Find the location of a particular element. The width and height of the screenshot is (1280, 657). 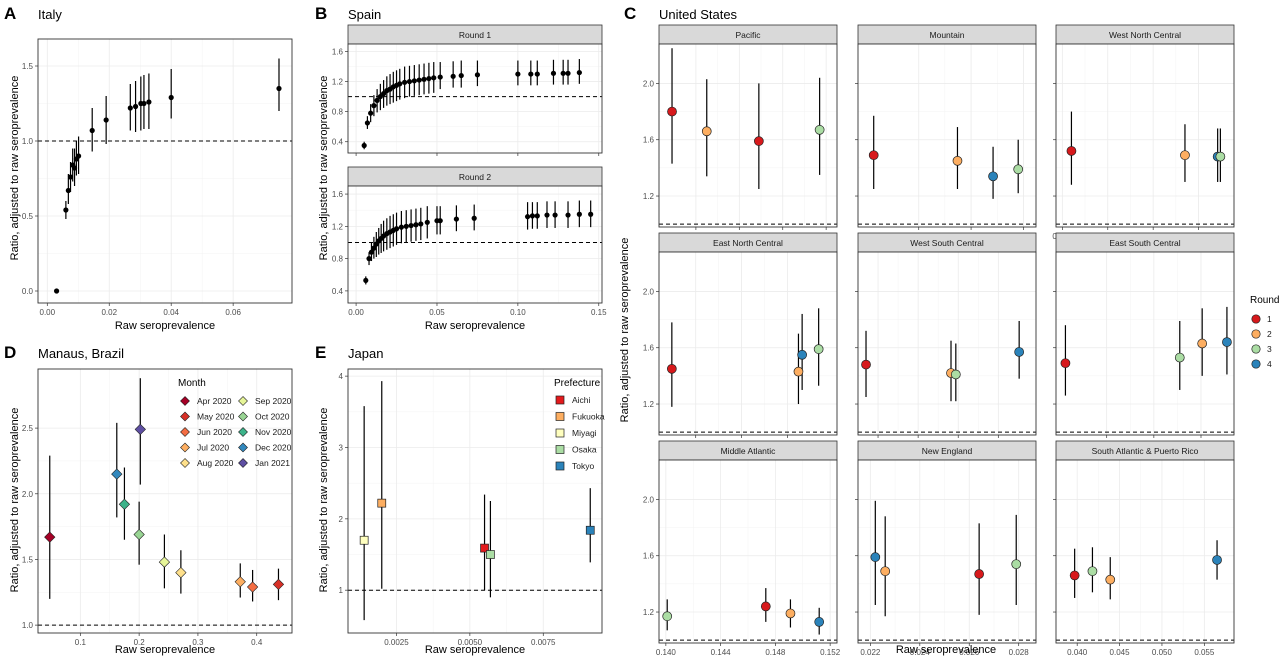

facet-strip-label: Middle Atlantic is located at coordinates (749, 451).